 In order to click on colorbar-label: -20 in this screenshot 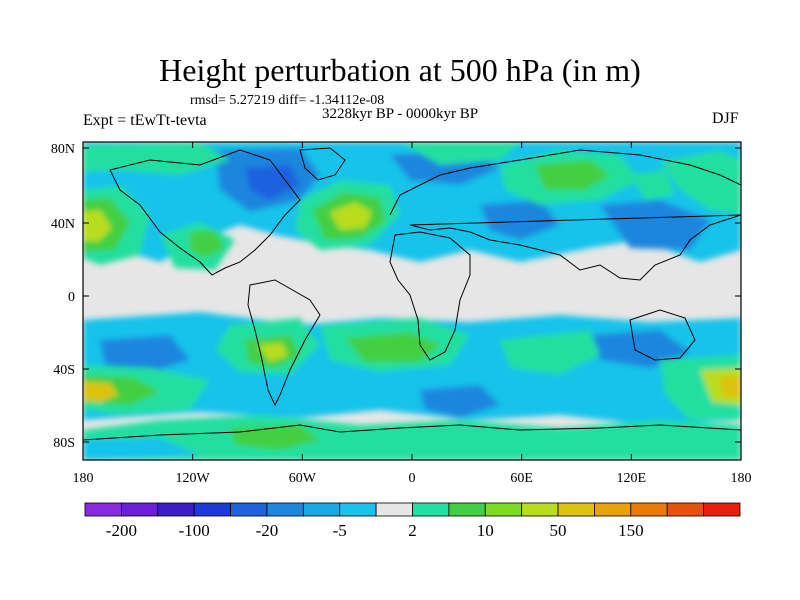, I will do `click(267, 530)`.